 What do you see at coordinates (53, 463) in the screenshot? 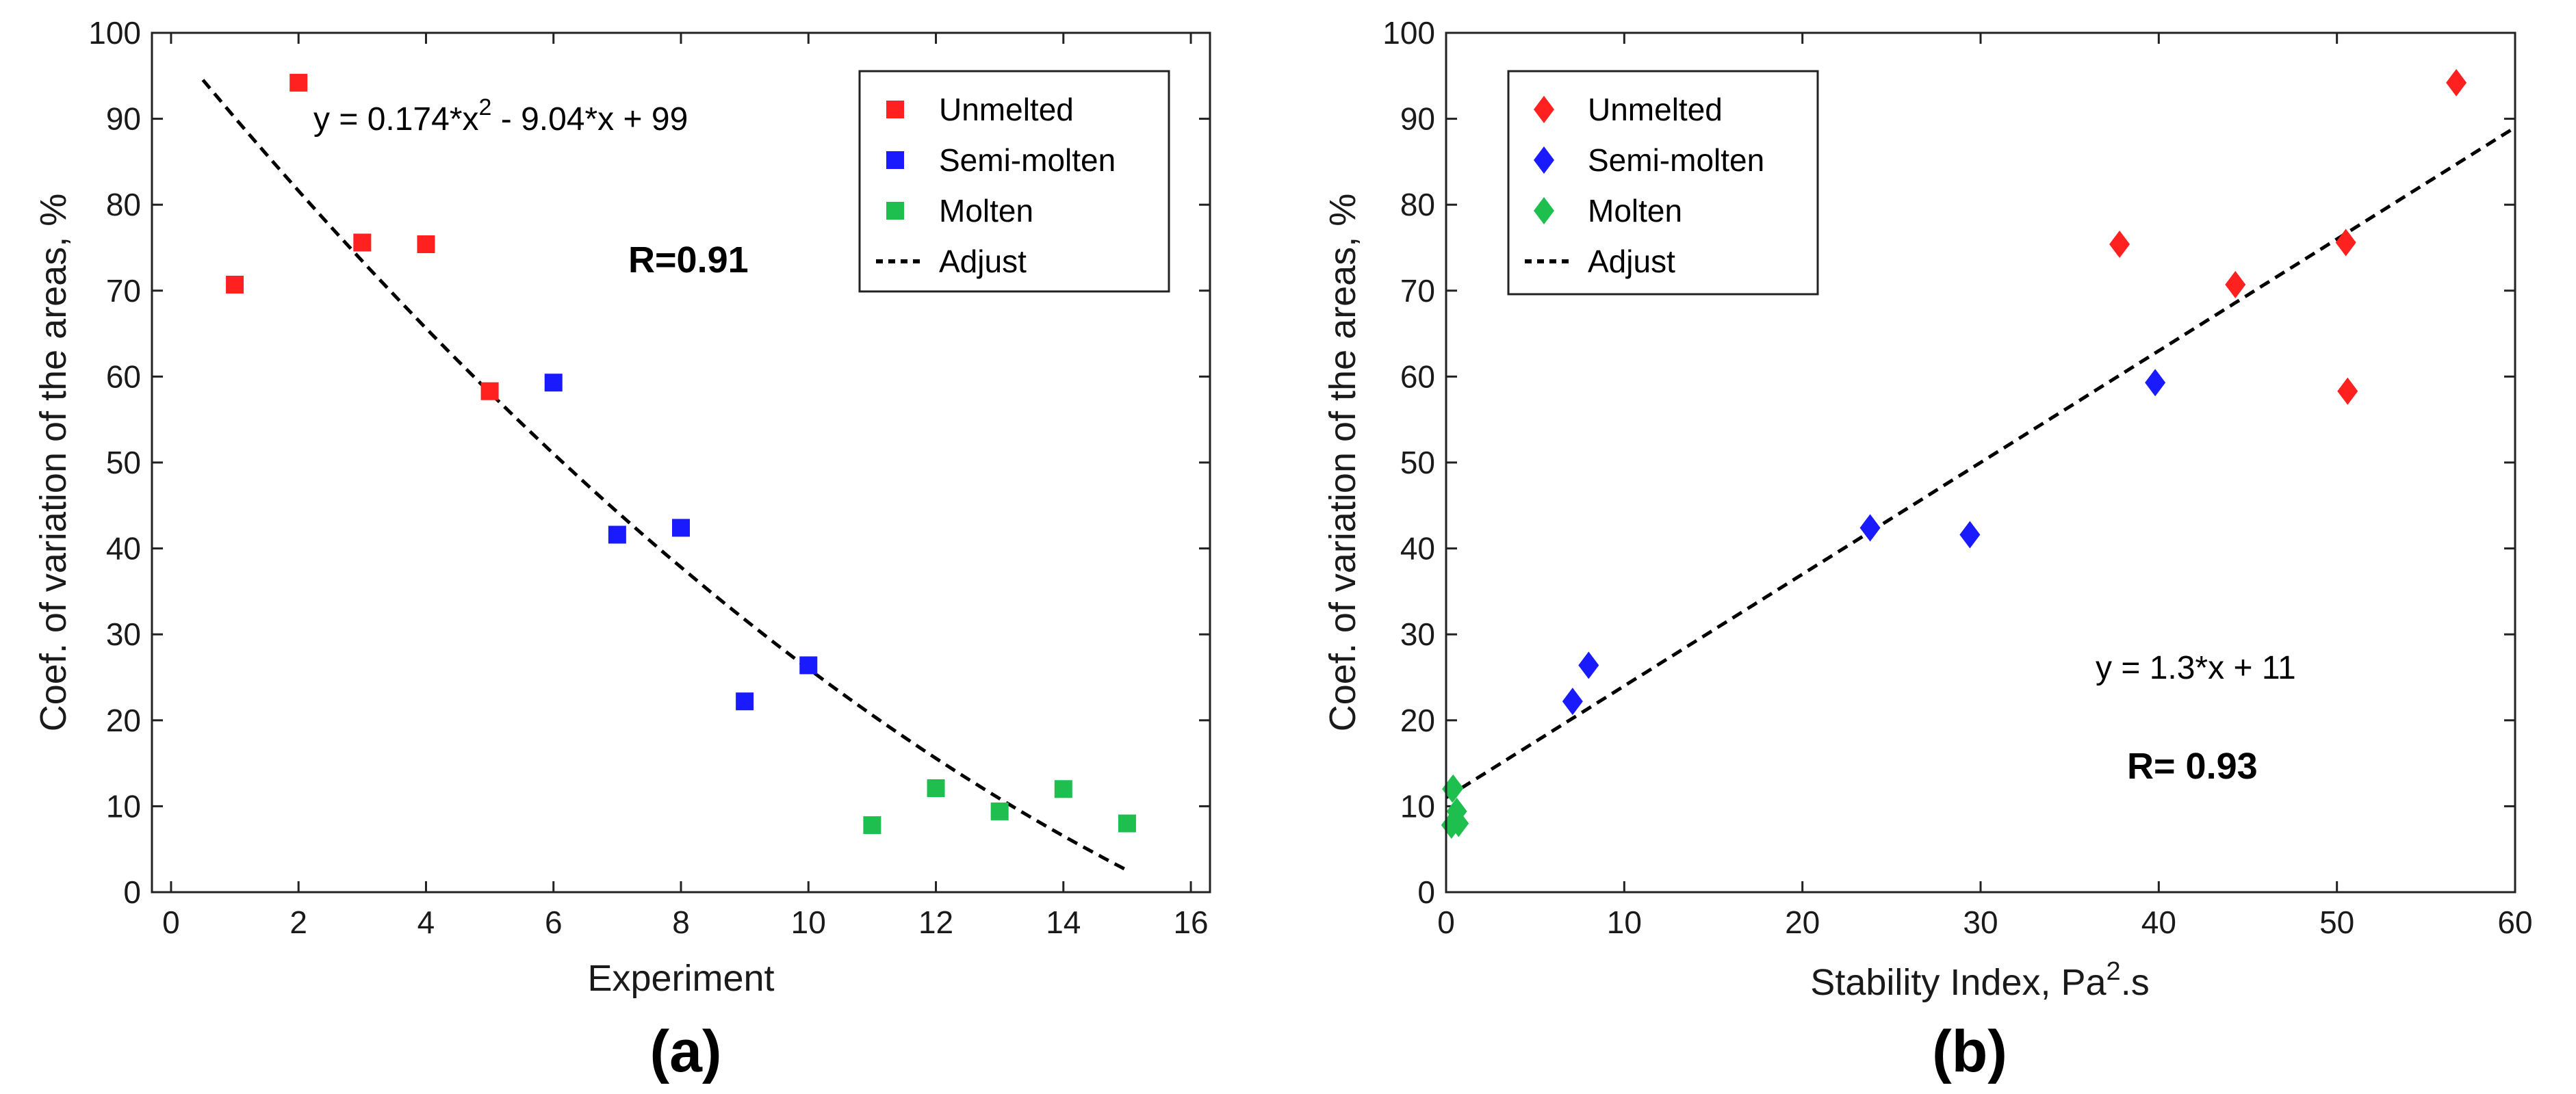
I see `chart-a-y-axis-label: Coef. of variation of the areas, %` at bounding box center [53, 463].